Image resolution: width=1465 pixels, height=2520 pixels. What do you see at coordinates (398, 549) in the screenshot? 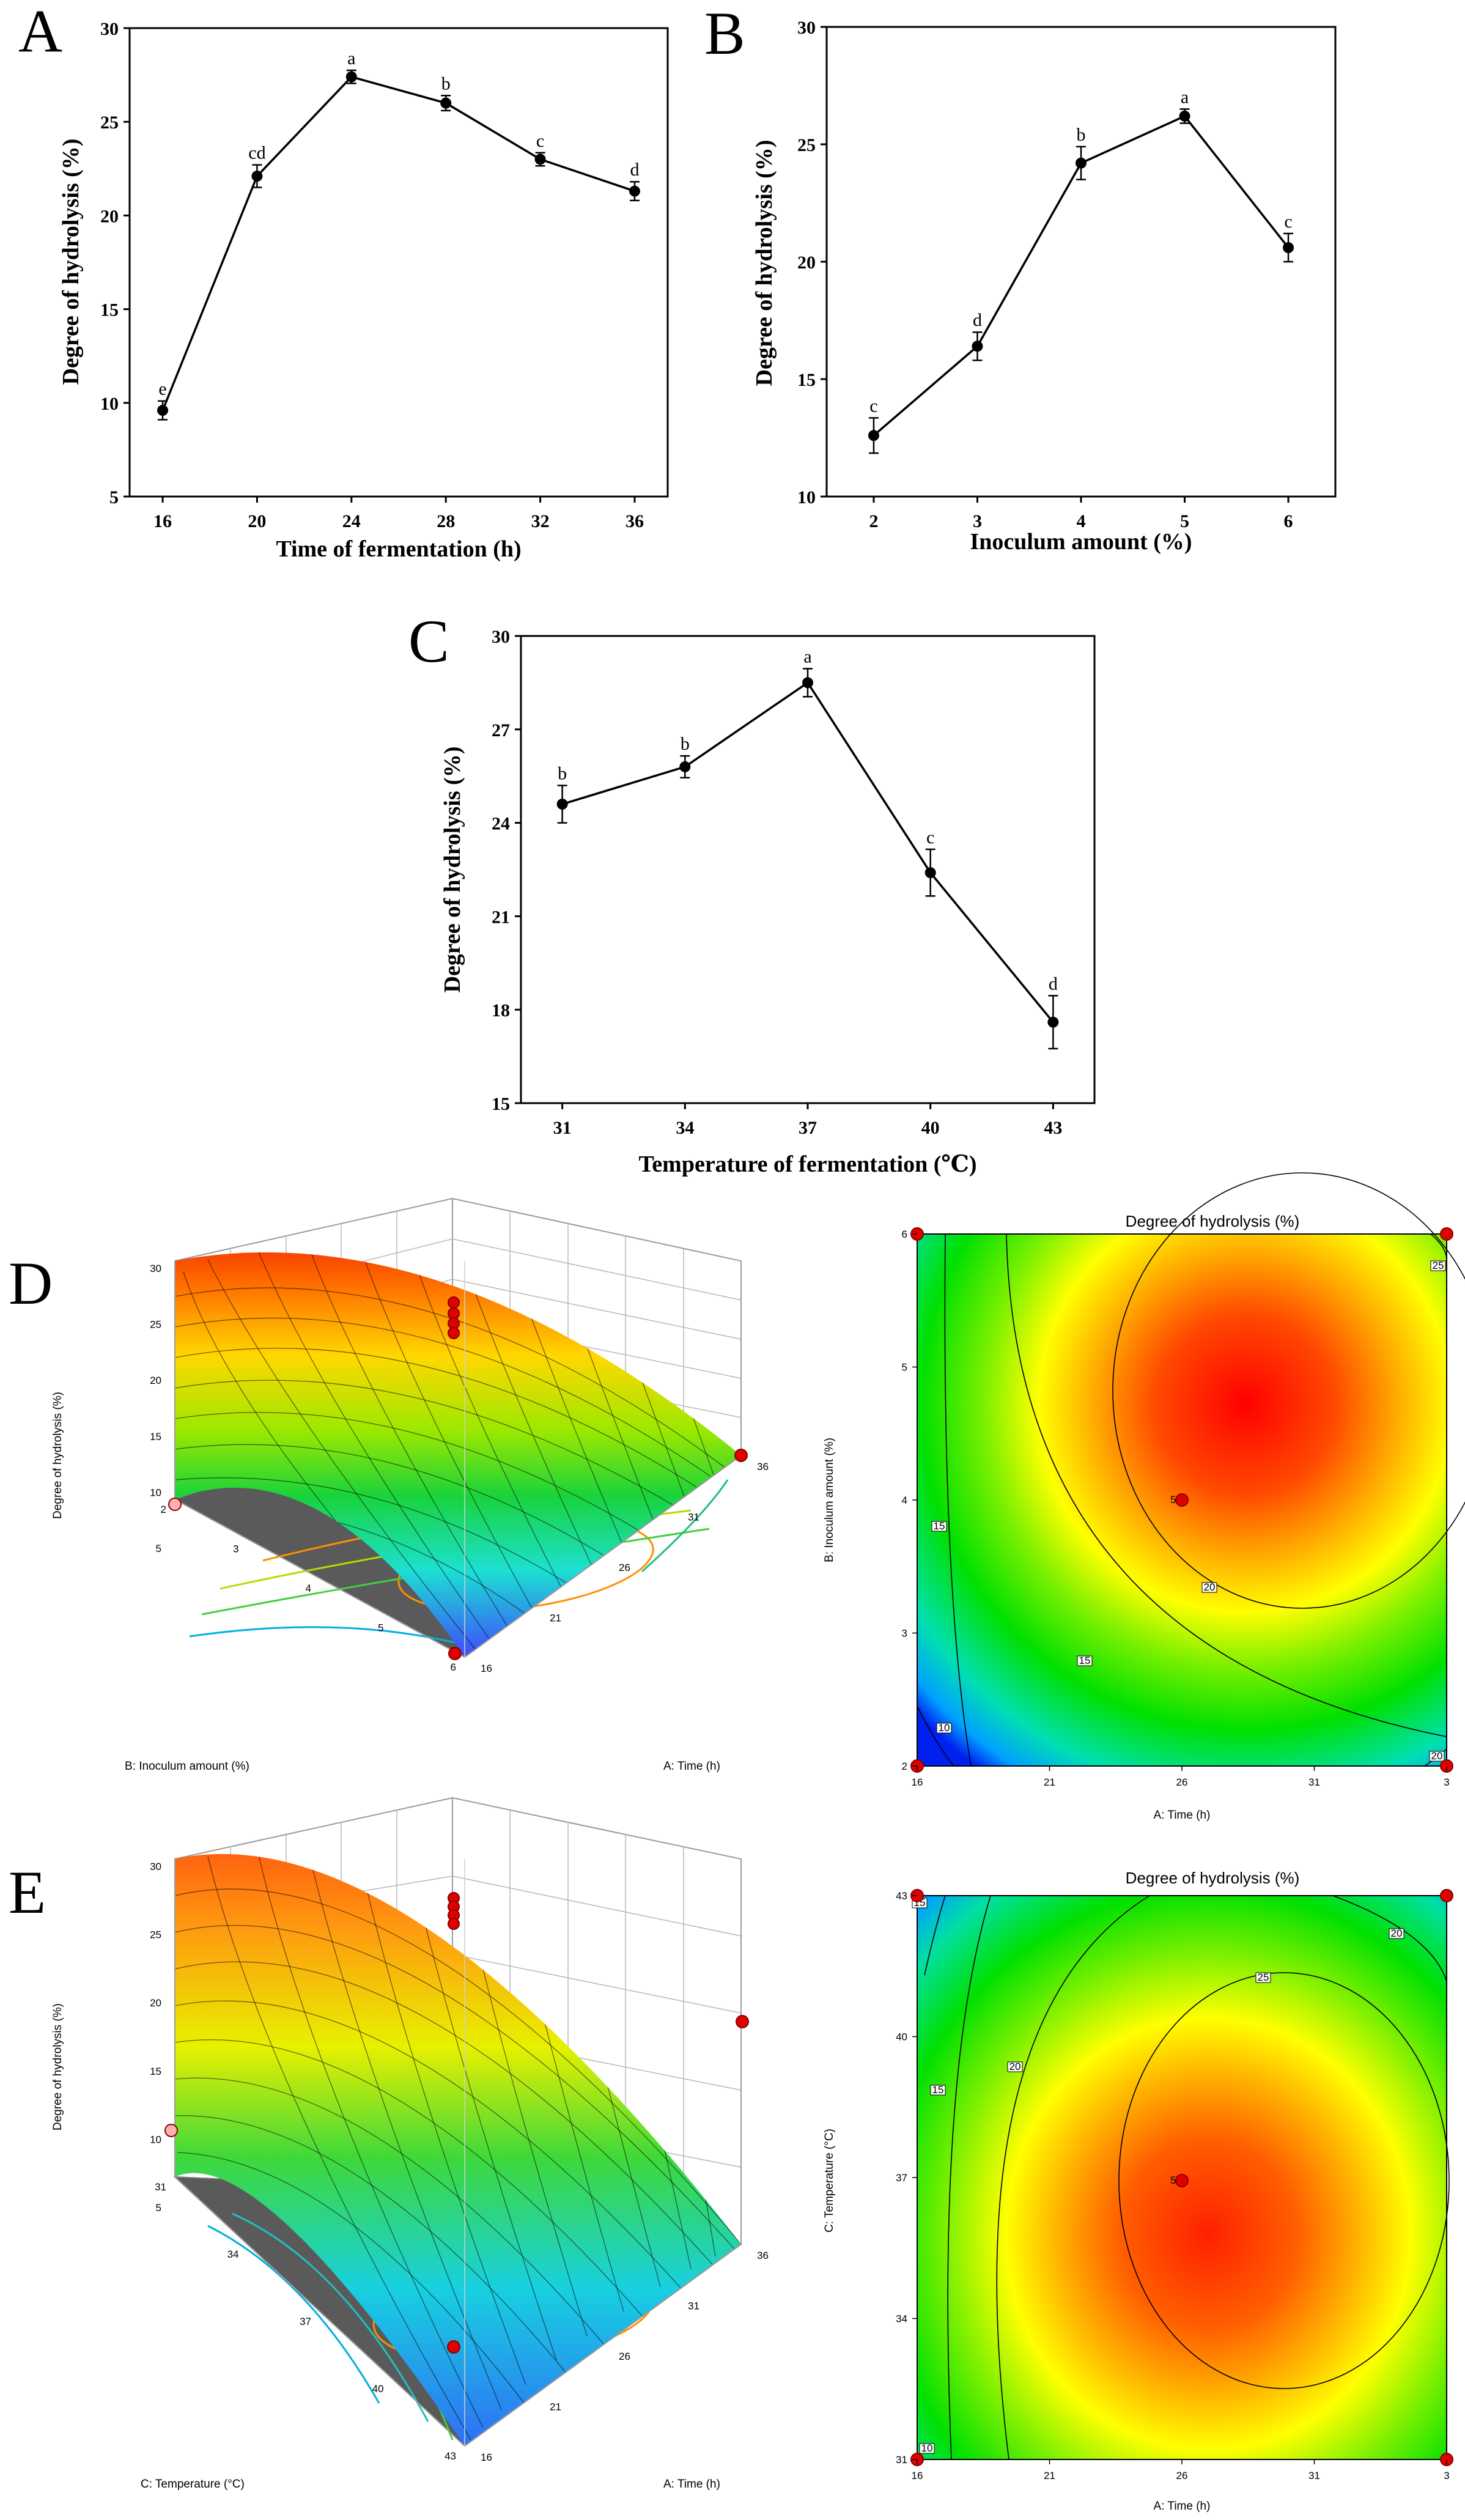
I see `x-axis-label: Time of fermentation (h)` at bounding box center [398, 549].